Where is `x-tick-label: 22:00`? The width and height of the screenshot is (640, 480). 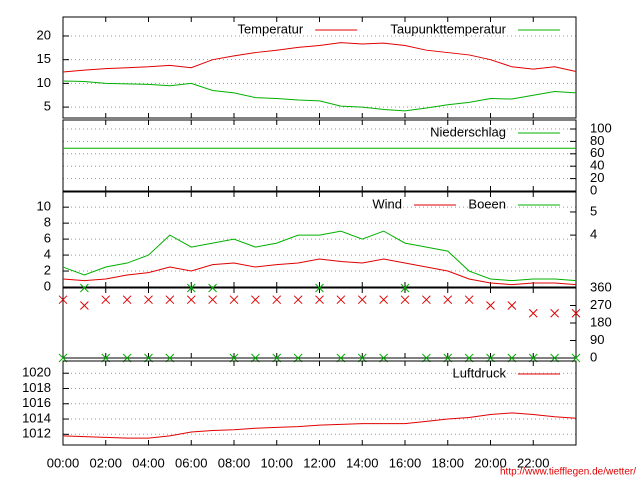
x-tick-label: 22:00 is located at coordinates (533, 462).